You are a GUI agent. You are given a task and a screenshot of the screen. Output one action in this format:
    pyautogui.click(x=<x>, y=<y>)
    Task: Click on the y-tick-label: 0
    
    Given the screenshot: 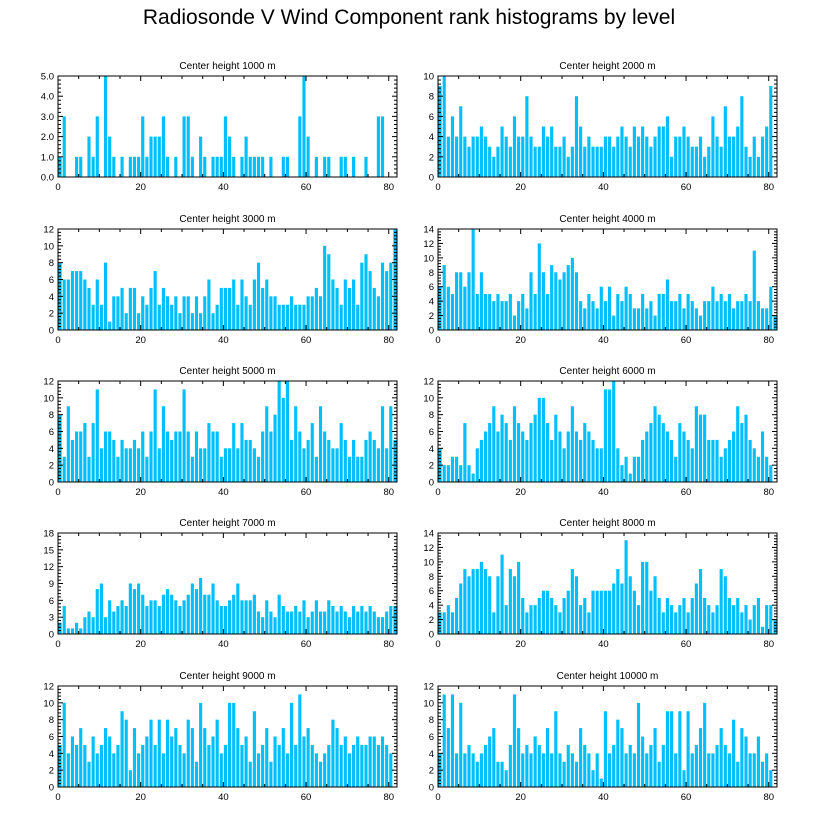 What is the action you would take?
    pyautogui.click(x=51, y=635)
    